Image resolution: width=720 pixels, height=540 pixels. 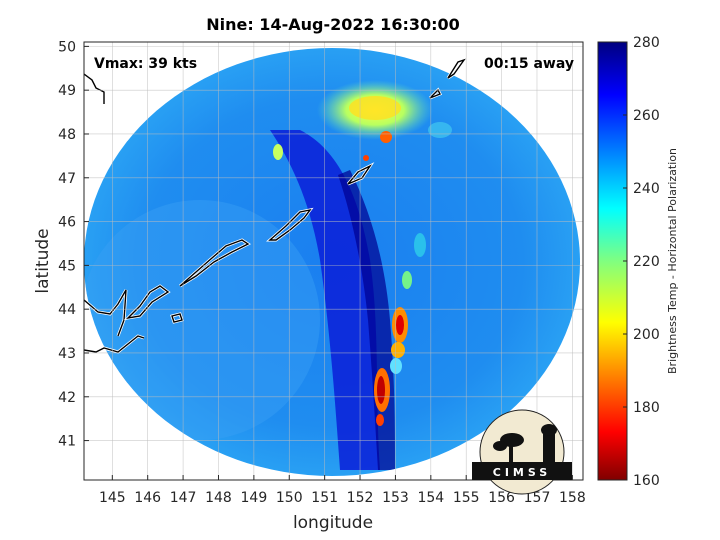 I want to click on y-tick-label: 46, so click(x=67, y=223).